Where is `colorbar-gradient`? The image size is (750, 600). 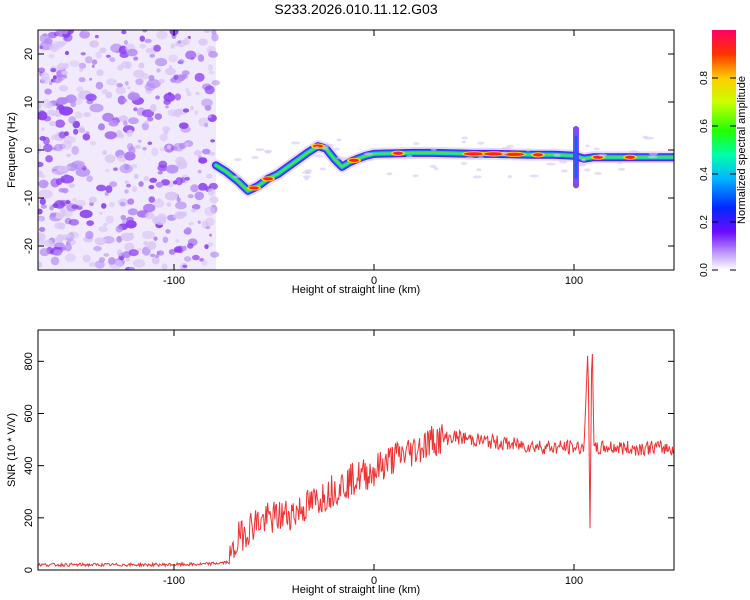 colorbar-gradient is located at coordinates (724, 150).